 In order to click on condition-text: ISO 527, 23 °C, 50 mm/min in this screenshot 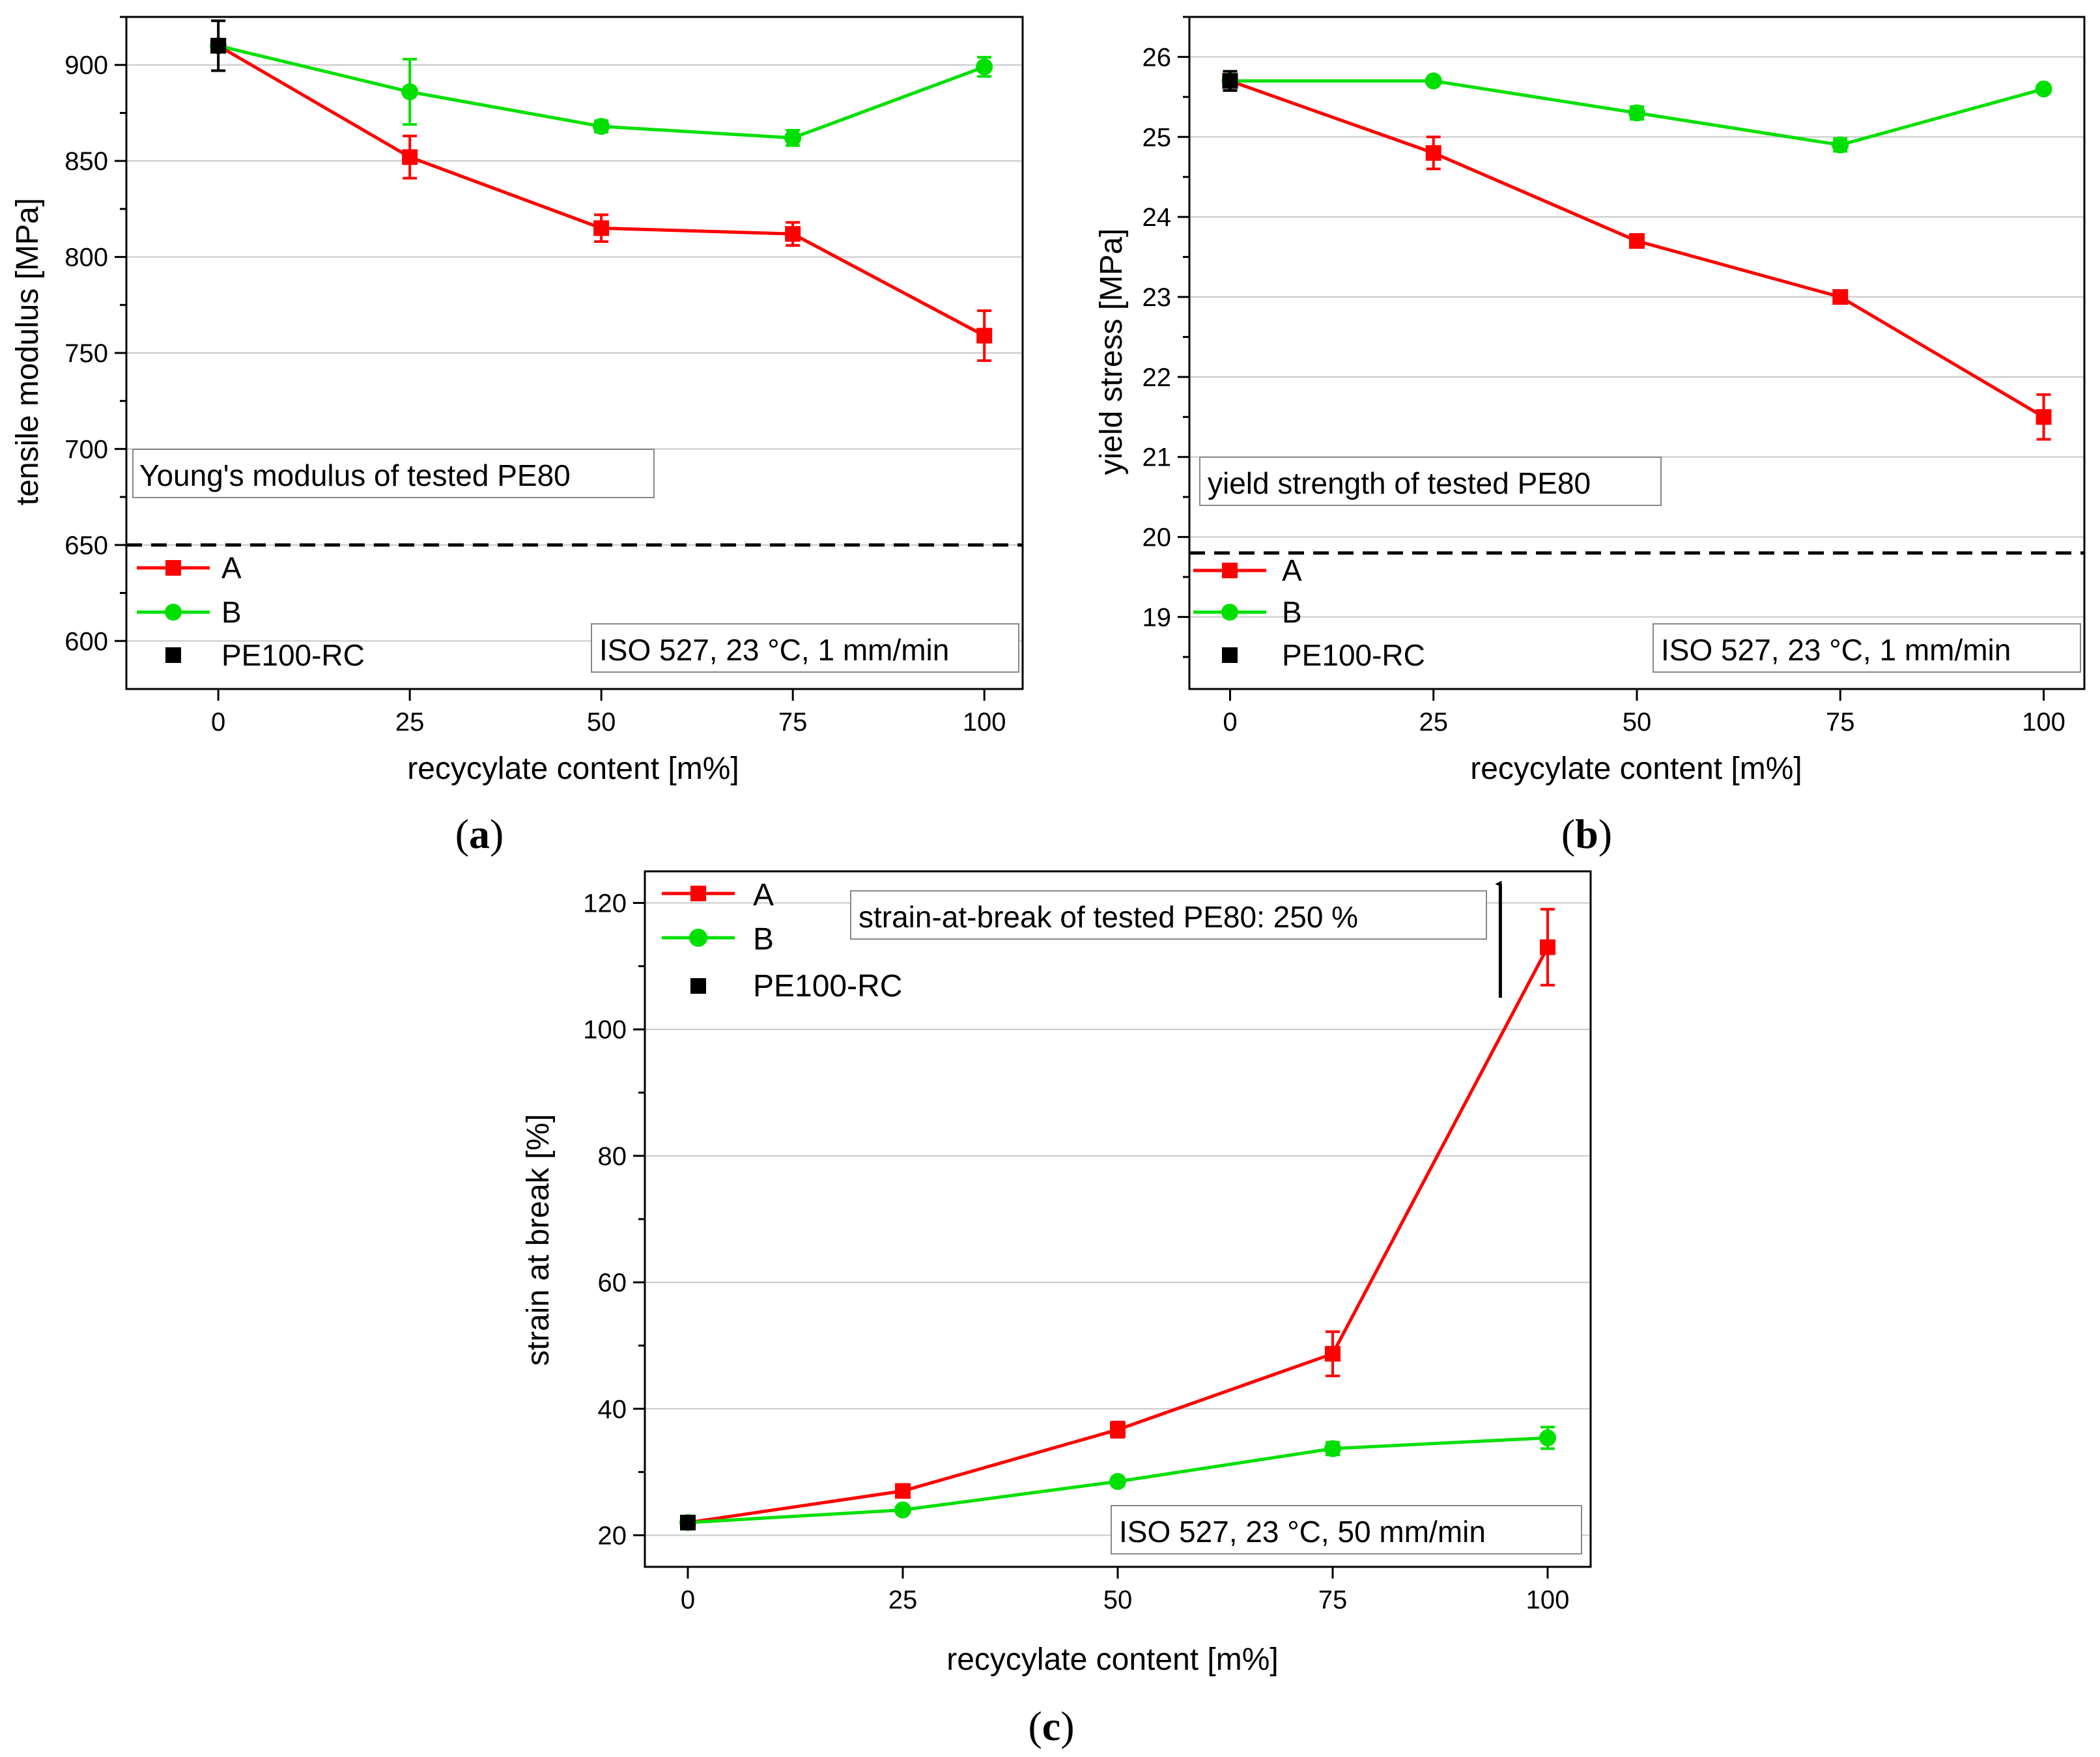, I will do `click(1302, 1532)`.